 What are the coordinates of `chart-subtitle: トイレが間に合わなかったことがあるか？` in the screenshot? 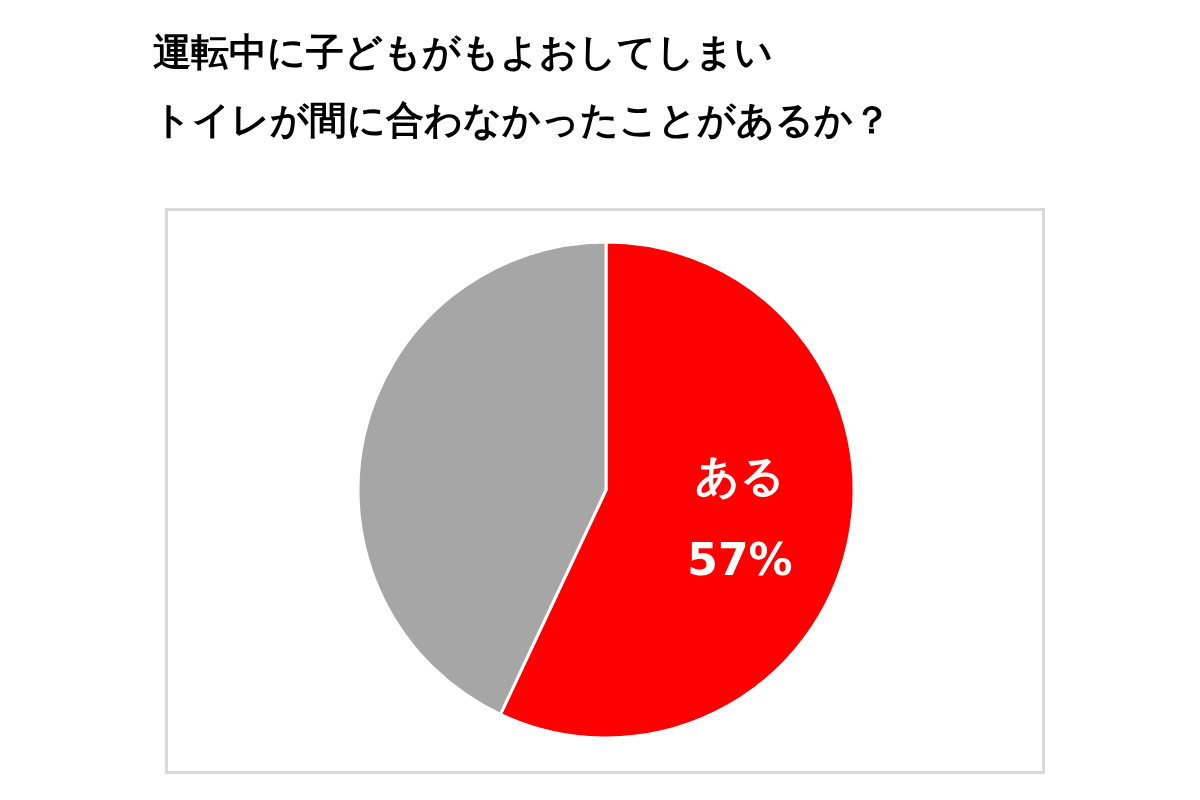 It's located at (522, 120).